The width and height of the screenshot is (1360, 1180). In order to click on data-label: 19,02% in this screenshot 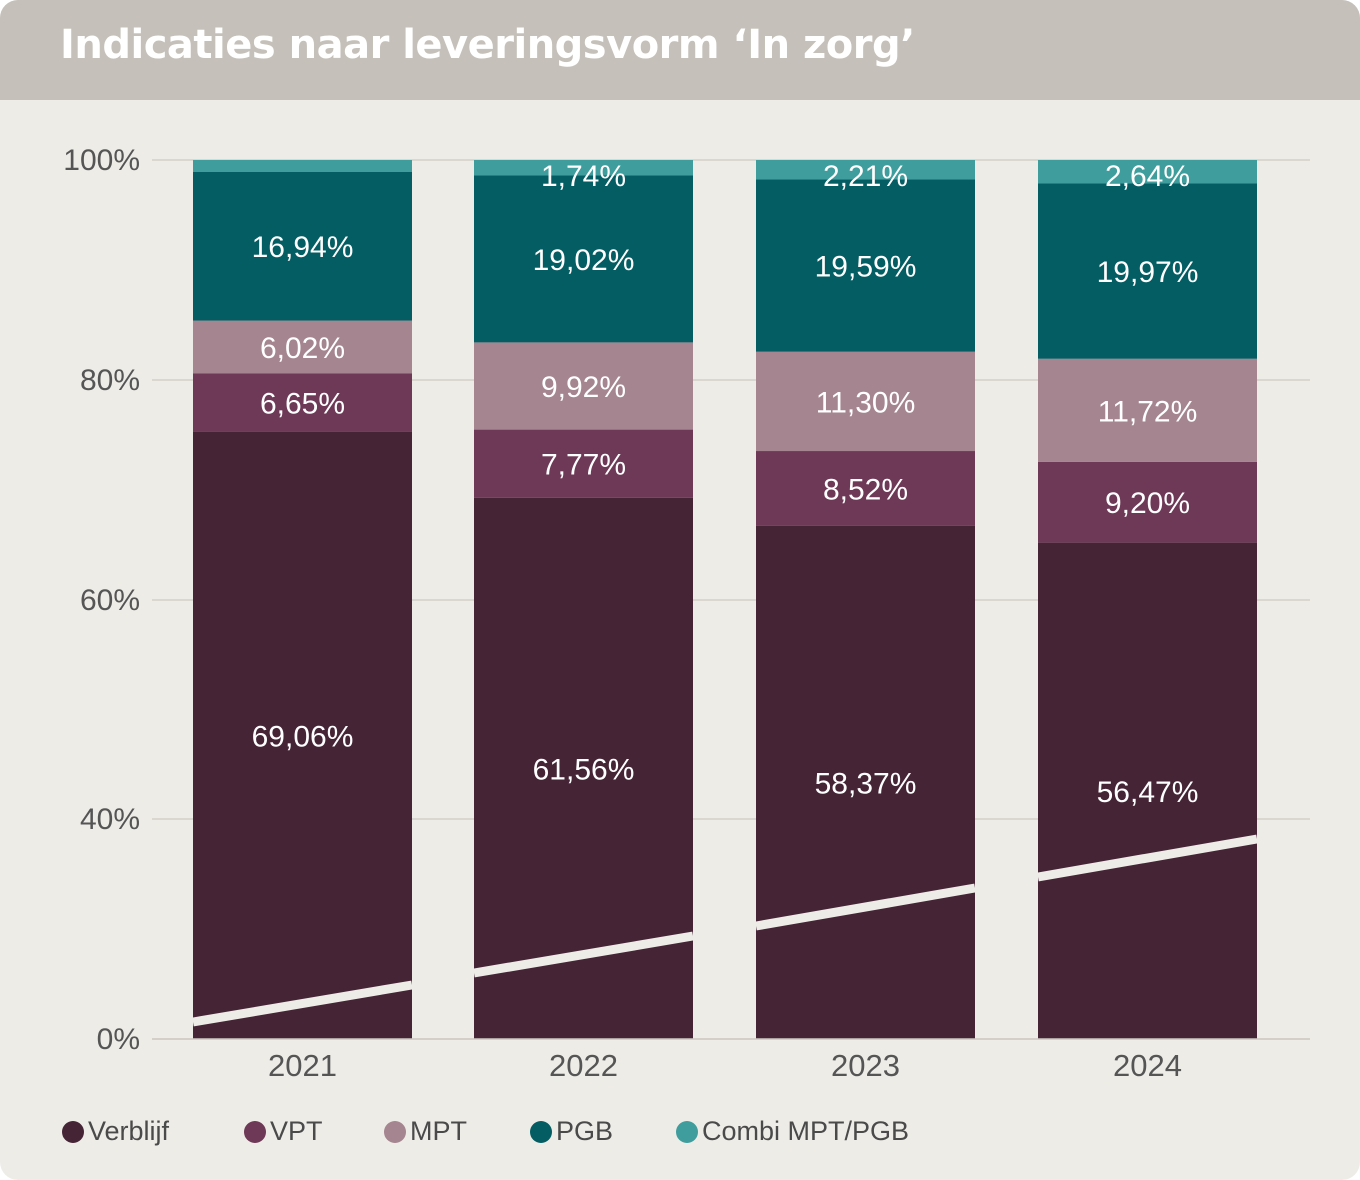, I will do `click(584, 260)`.